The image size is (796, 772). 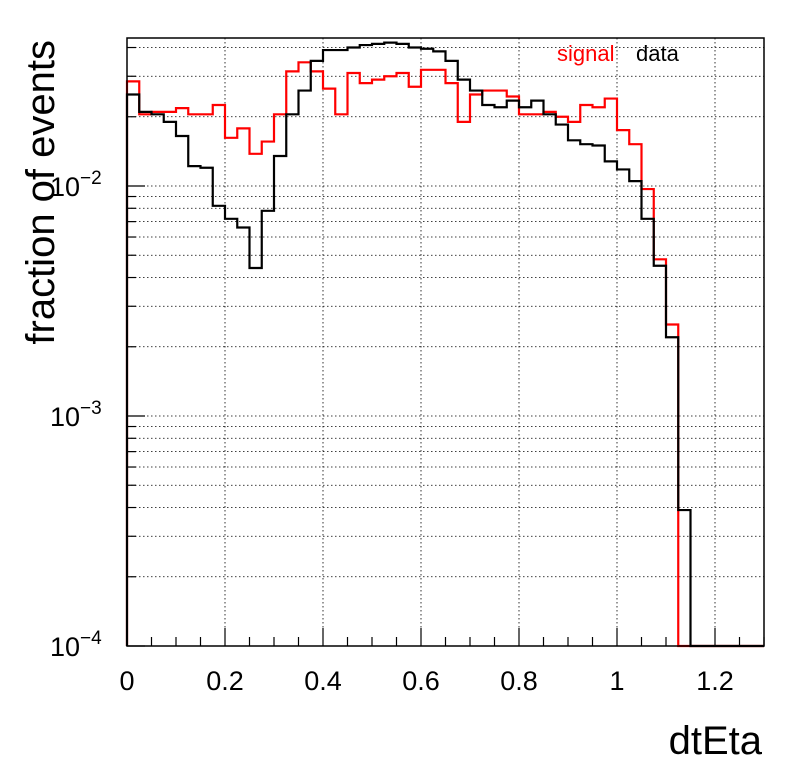 What do you see at coordinates (715, 681) in the screenshot?
I see `x-tick-label: 1.2` at bounding box center [715, 681].